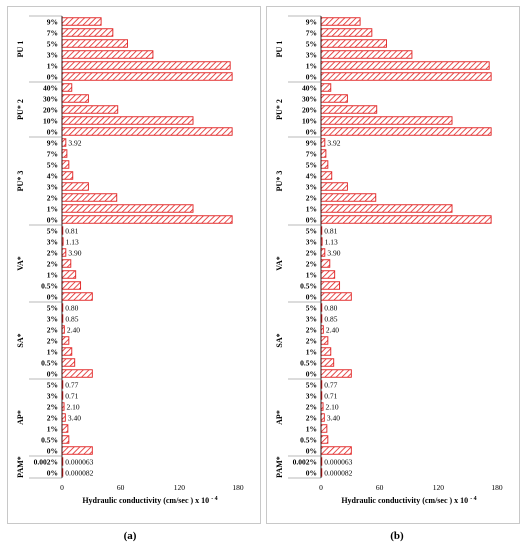 This screenshot has width=527, height=550. What do you see at coordinates (497, 487) in the screenshot?
I see `x-tick-label: 180` at bounding box center [497, 487].